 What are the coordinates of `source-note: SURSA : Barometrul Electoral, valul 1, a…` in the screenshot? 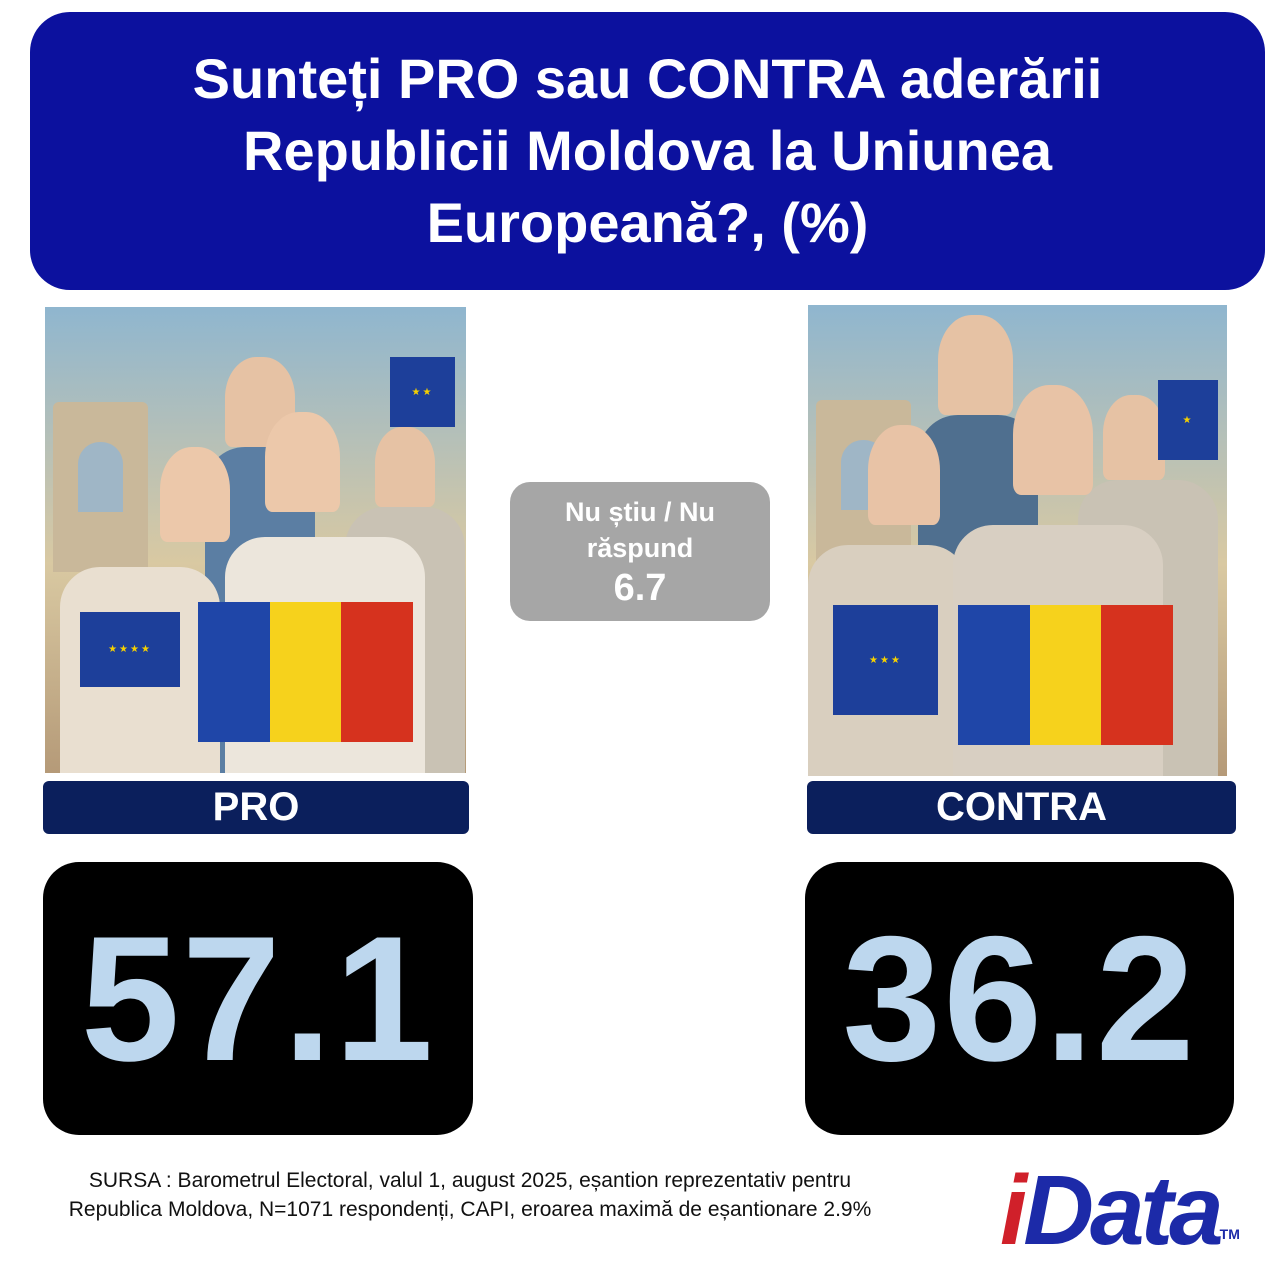 It's located at (470, 1195).